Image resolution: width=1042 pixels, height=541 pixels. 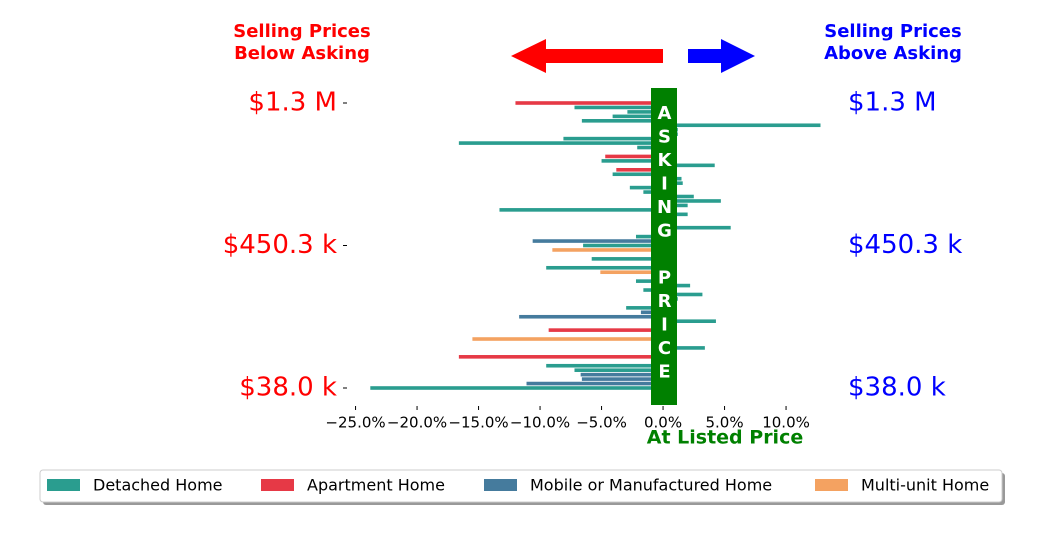 What do you see at coordinates (651, 485) in the screenshot?
I see `legend-label: Mobile or Manufactured Home` at bounding box center [651, 485].